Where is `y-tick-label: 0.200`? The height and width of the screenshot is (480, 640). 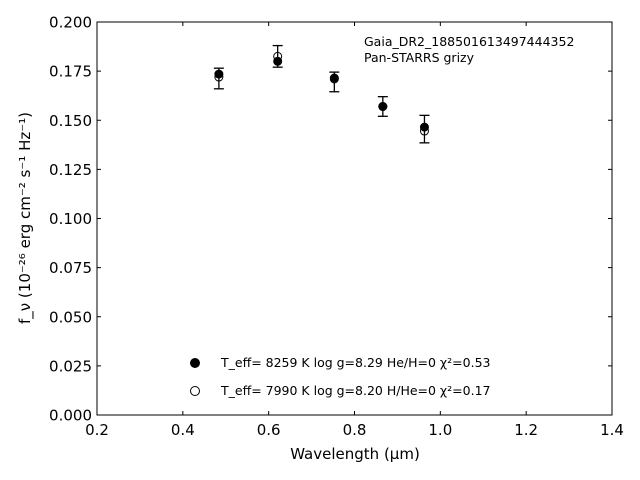
y-tick-label: 0.200 is located at coordinates (70, 23).